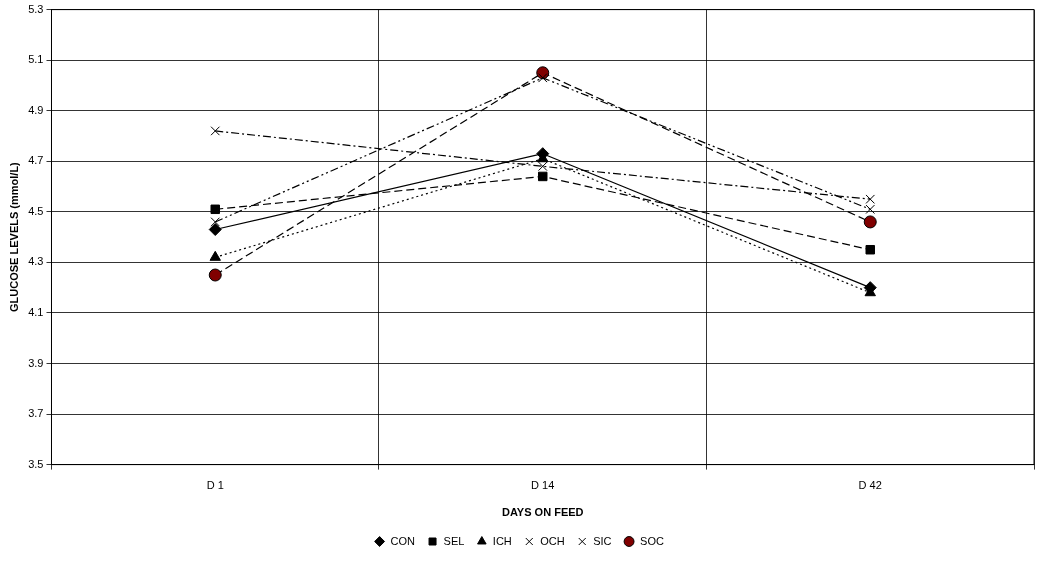  Describe the element at coordinates (36, 109) in the screenshot. I see `y-tick-label: 4.9` at that location.